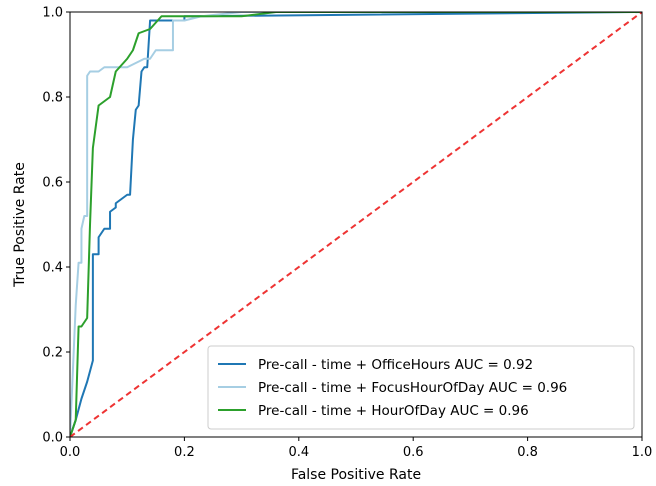  I want to click on x-tick-label: 0.2, so click(184, 452).